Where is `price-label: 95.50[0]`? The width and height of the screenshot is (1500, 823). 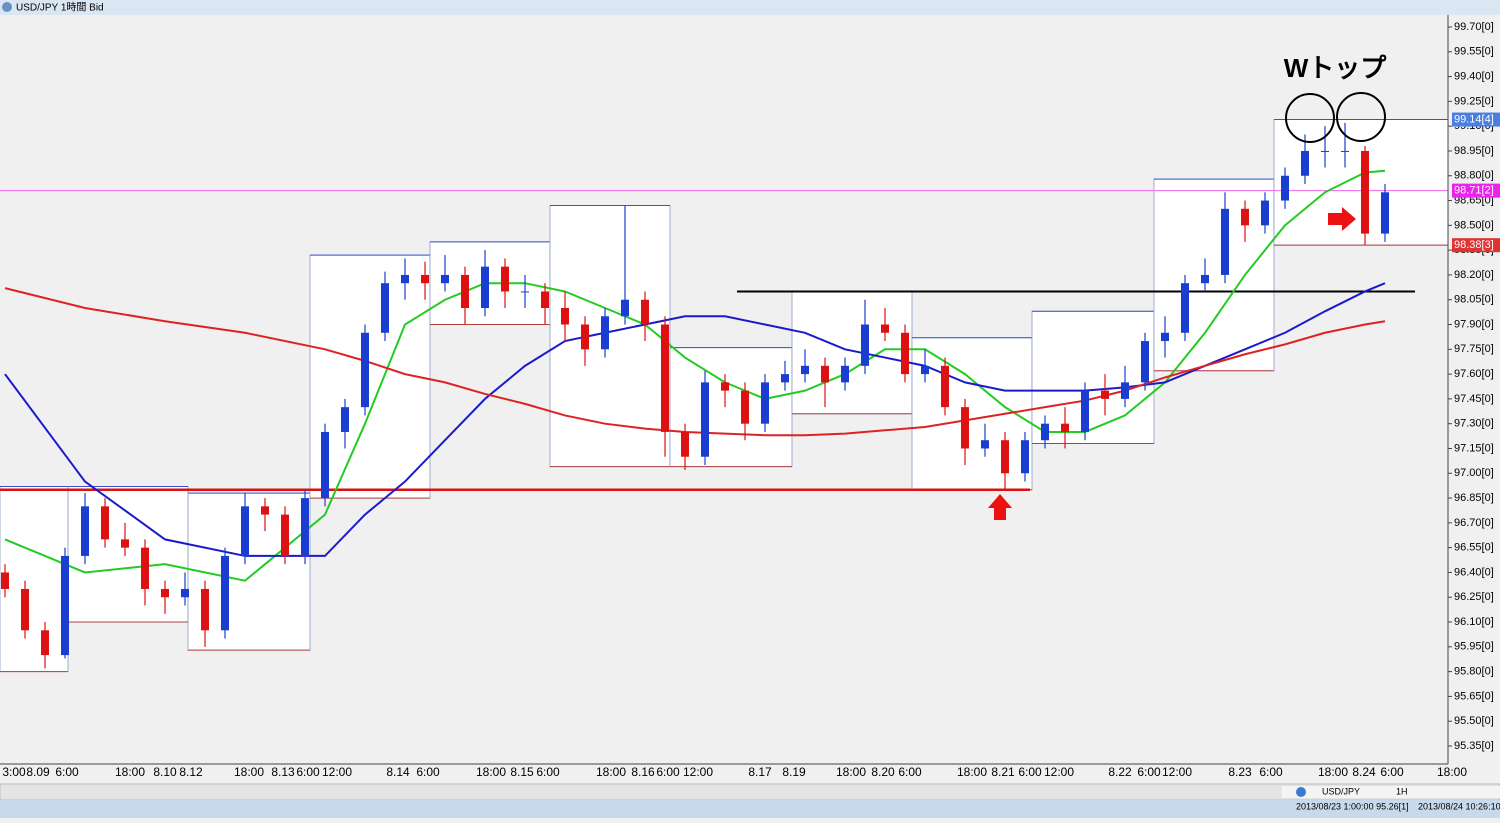 price-label: 95.50[0] is located at coordinates (1474, 721).